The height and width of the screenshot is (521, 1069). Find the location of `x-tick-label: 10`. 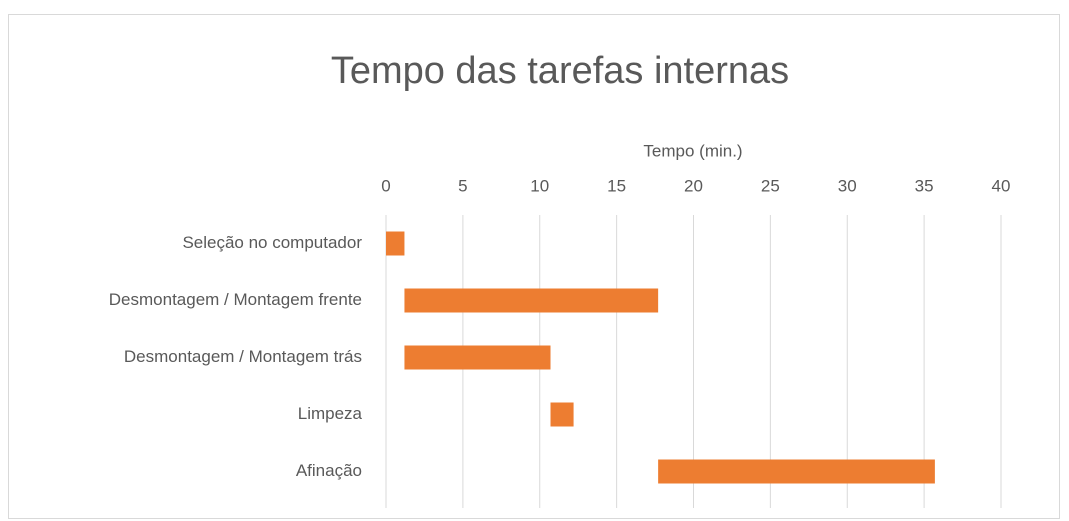

x-tick-label: 10 is located at coordinates (539, 185).